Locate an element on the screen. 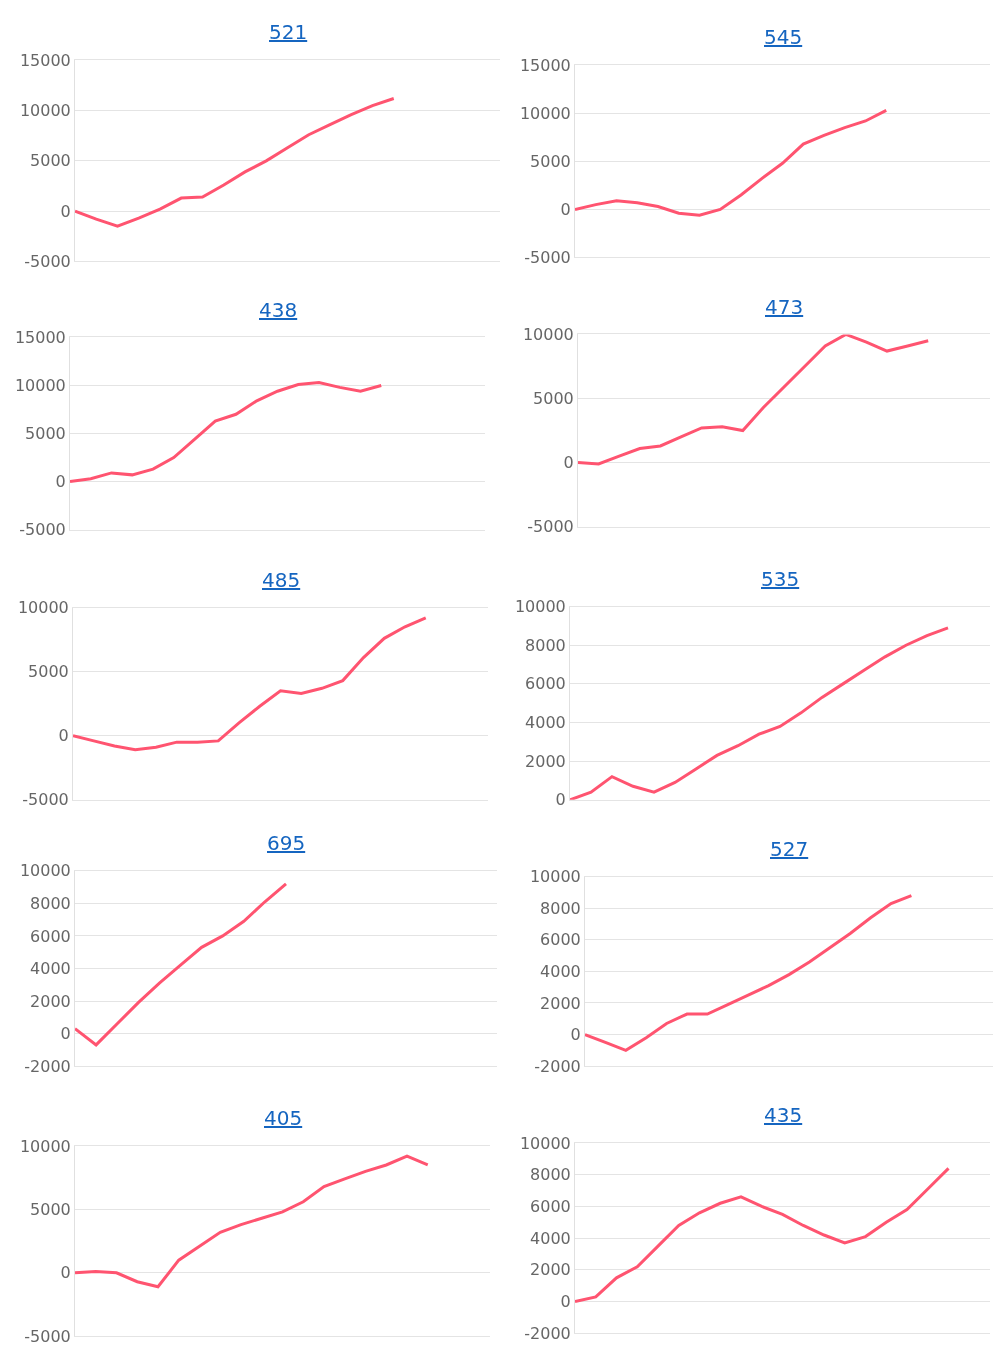  chart-title: 485 is located at coordinates (281, 580).